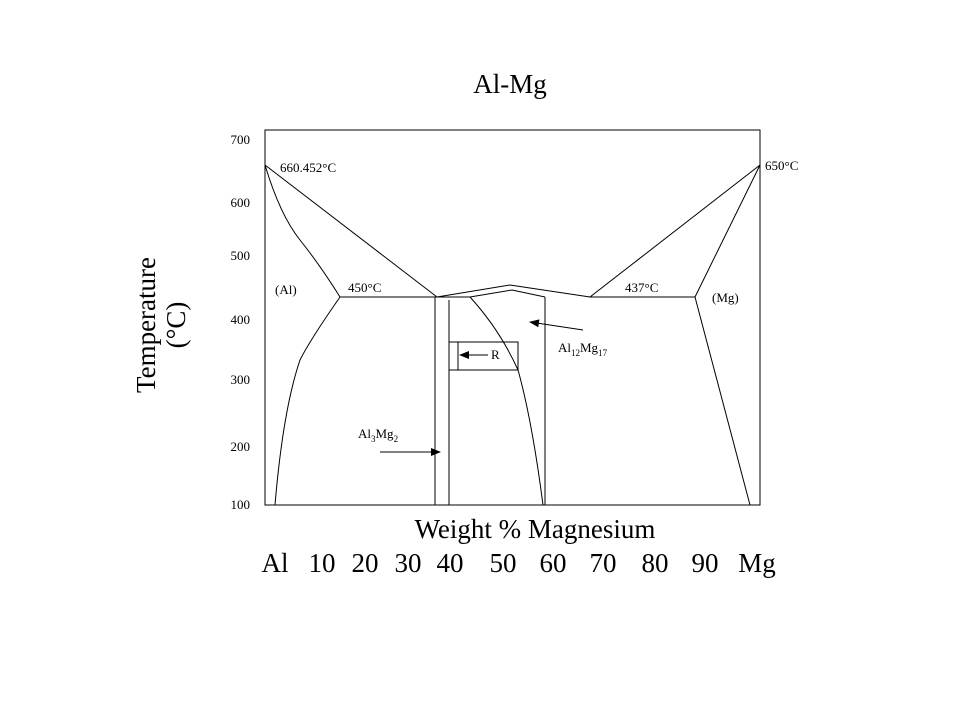 The height and width of the screenshot is (720, 960). Describe the element at coordinates (241, 379) in the screenshot. I see `y-tick-label: 300` at that location.